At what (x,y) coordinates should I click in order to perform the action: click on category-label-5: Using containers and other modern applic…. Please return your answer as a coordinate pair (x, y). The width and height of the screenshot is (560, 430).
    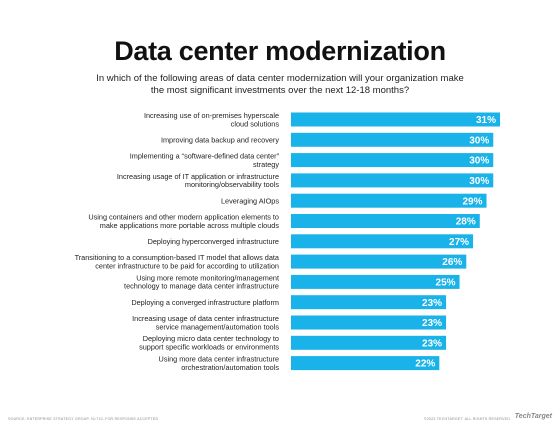
    Looking at the image, I should click on (183, 220).